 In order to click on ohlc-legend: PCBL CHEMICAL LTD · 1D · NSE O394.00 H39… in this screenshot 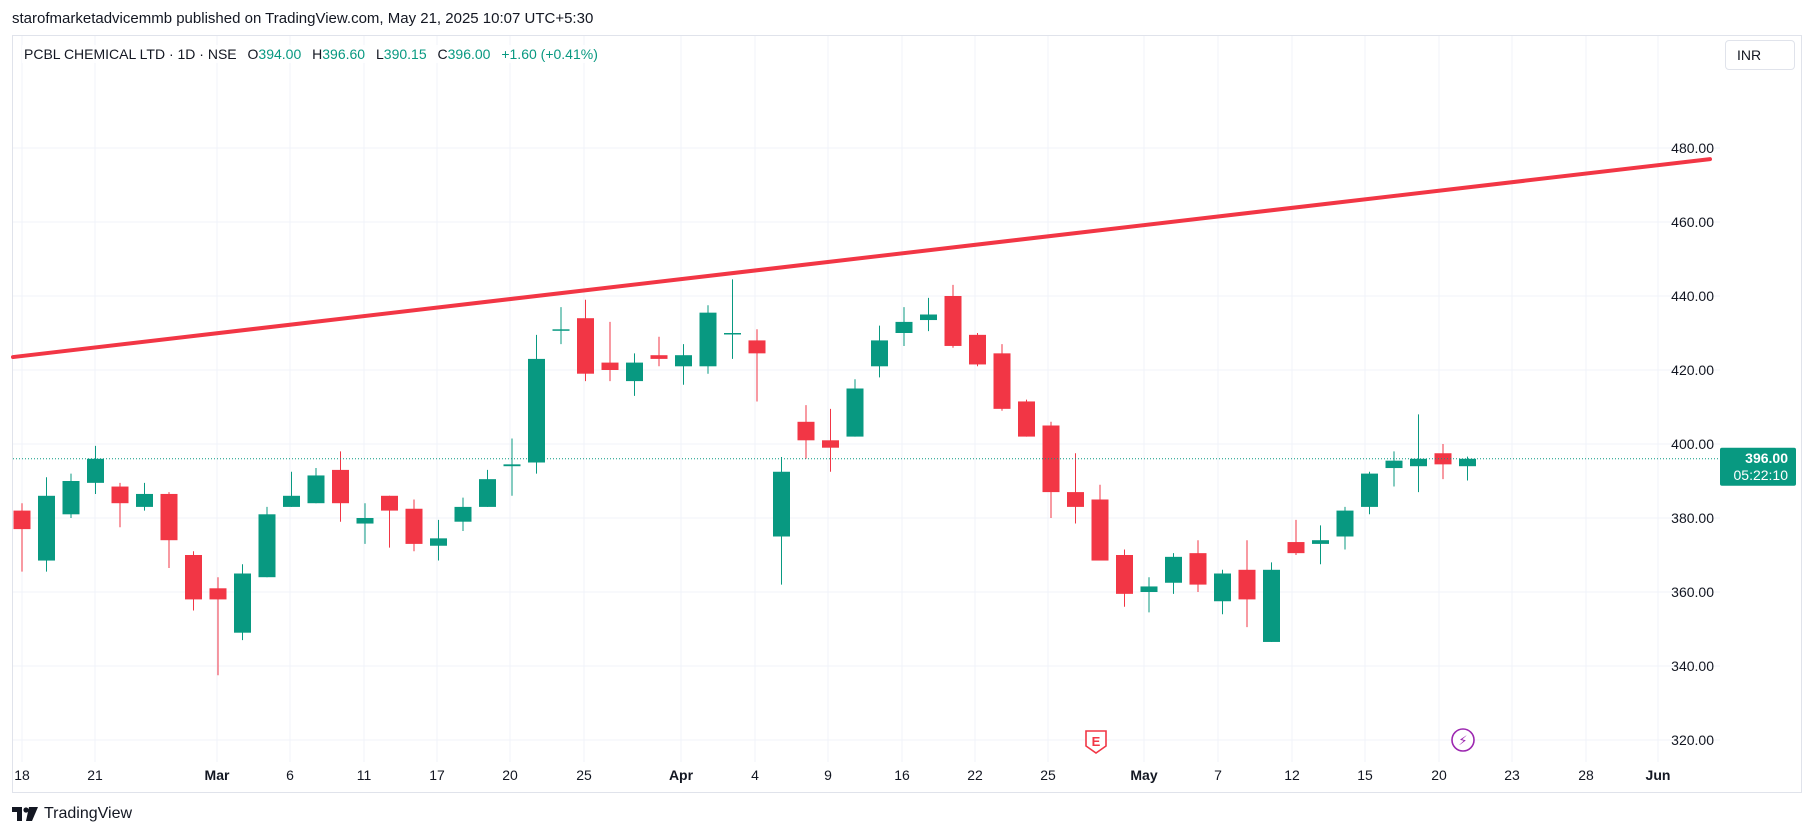, I will do `click(311, 54)`.